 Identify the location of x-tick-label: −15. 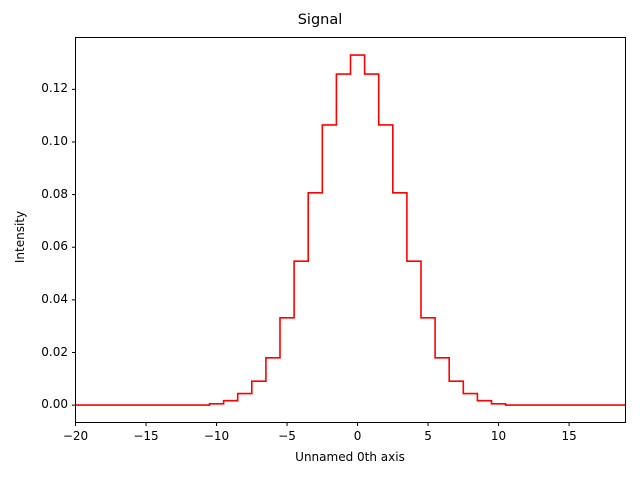
(146, 435).